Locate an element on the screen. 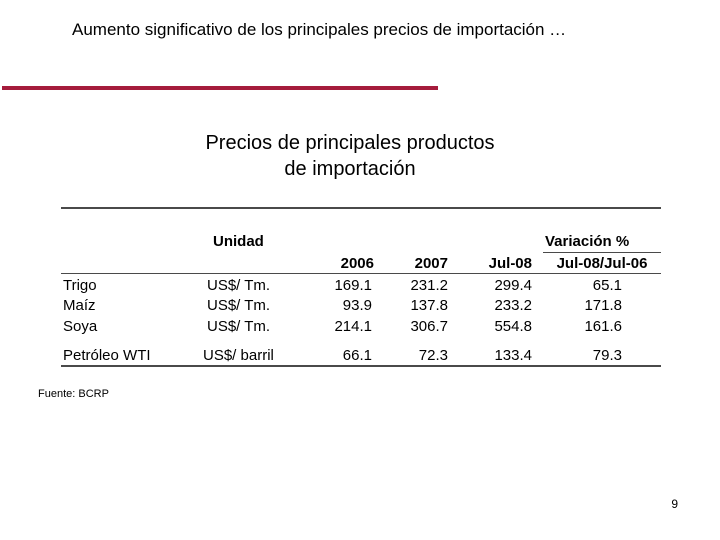 The height and width of the screenshot is (540, 720). unit-cell: US$/ barril is located at coordinates (238, 355).